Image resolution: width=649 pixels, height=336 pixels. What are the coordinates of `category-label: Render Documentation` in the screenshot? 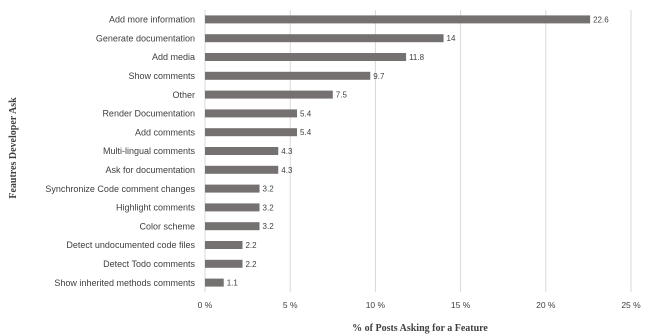 It's located at (148, 114).